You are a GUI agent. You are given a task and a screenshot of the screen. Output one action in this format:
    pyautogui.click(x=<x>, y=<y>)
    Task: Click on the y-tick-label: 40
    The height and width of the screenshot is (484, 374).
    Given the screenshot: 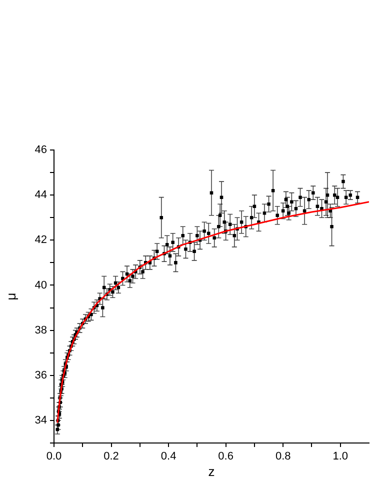 What is the action you would take?
    pyautogui.click(x=40, y=285)
    